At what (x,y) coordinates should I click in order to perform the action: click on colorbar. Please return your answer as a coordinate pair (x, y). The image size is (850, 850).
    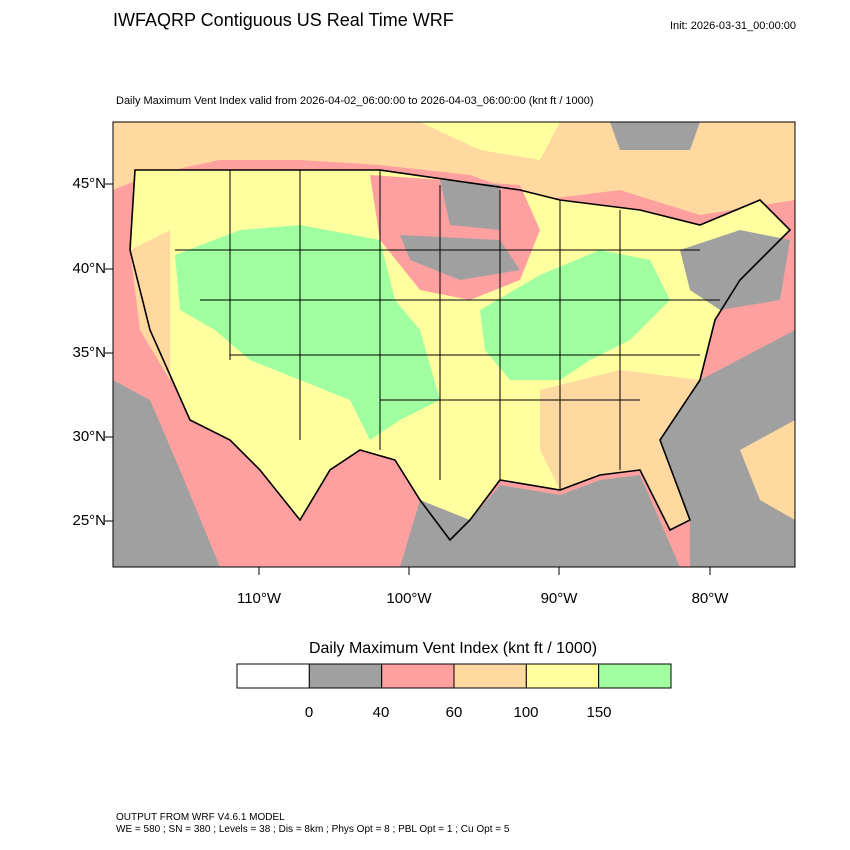
    Looking at the image, I should click on (454, 676).